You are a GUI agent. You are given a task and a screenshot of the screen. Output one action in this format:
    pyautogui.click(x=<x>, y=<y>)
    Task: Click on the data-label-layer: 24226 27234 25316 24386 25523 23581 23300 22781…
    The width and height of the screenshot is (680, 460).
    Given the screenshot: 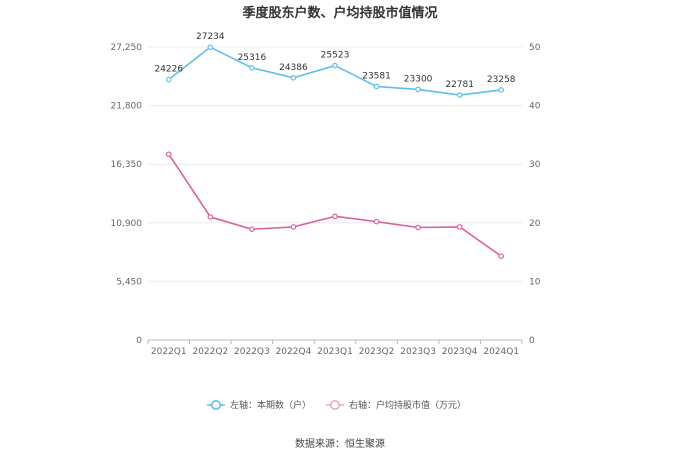 What is the action you would take?
    pyautogui.click(x=334, y=61)
    